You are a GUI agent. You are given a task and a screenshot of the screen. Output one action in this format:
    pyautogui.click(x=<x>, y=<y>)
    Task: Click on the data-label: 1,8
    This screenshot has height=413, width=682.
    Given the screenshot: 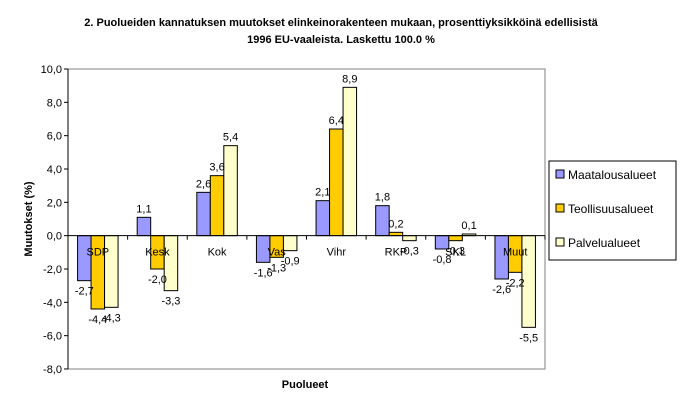 What is the action you would take?
    pyautogui.click(x=382, y=198)
    